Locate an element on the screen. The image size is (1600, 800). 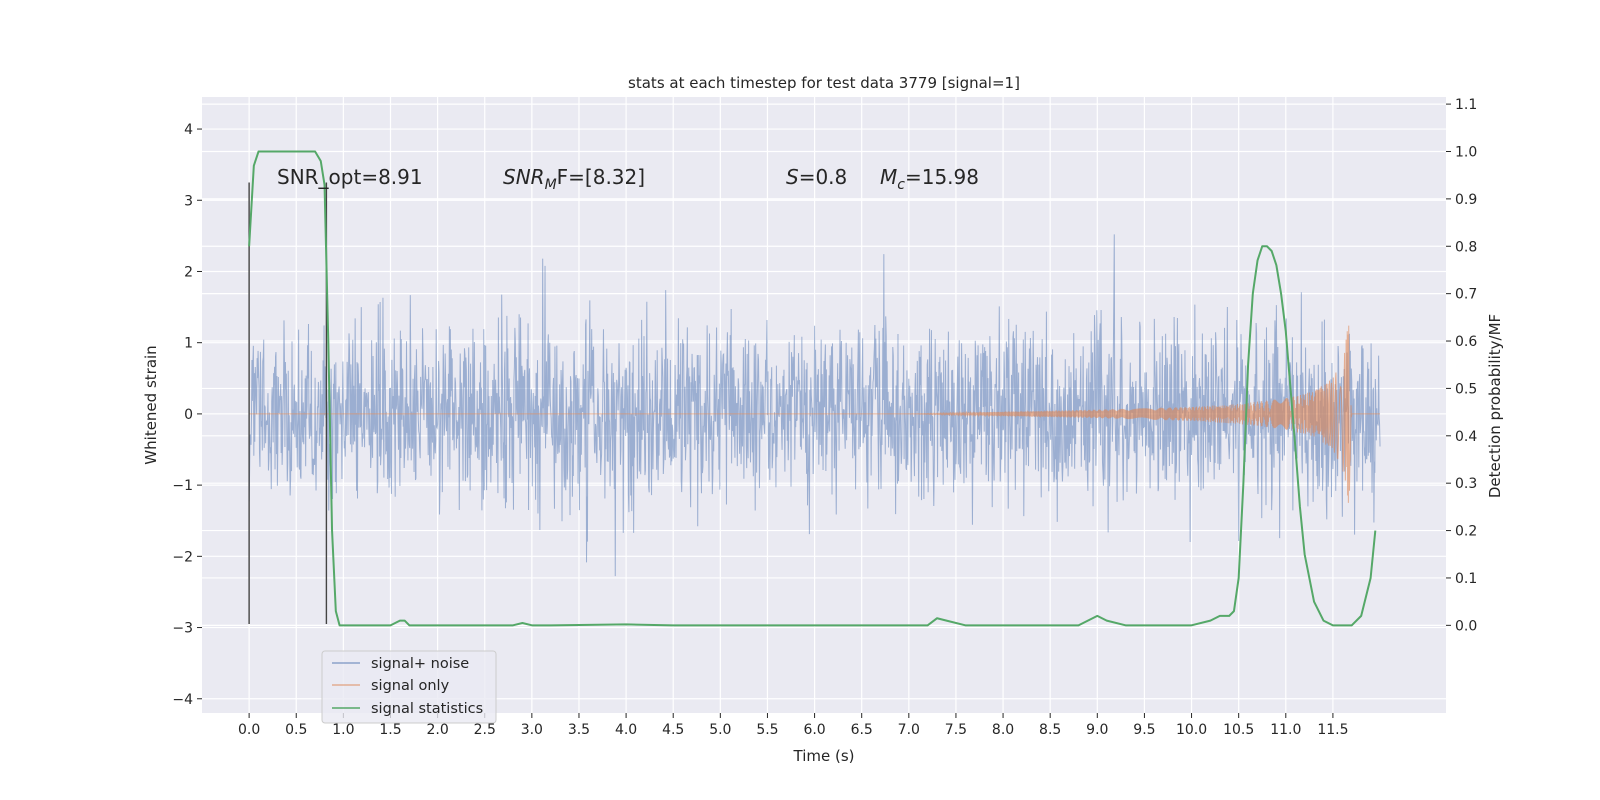
y-right-tick-label: 0.2 is located at coordinates (1466, 532).